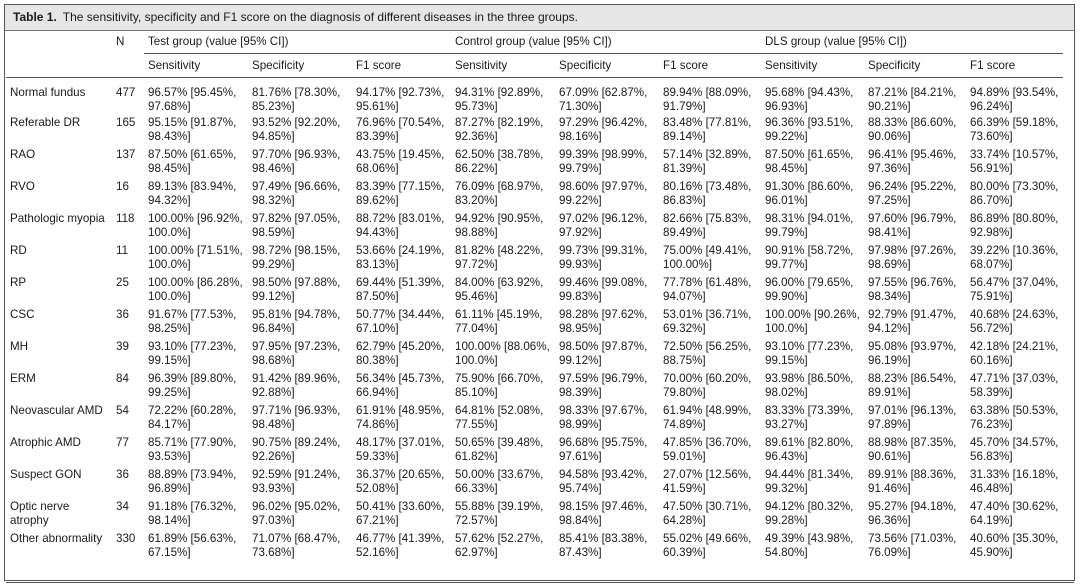 Image resolution: width=1080 pixels, height=587 pixels. Describe the element at coordinates (603, 218) in the screenshot. I see `value-line: 97.02% [96.12%,` at that location.